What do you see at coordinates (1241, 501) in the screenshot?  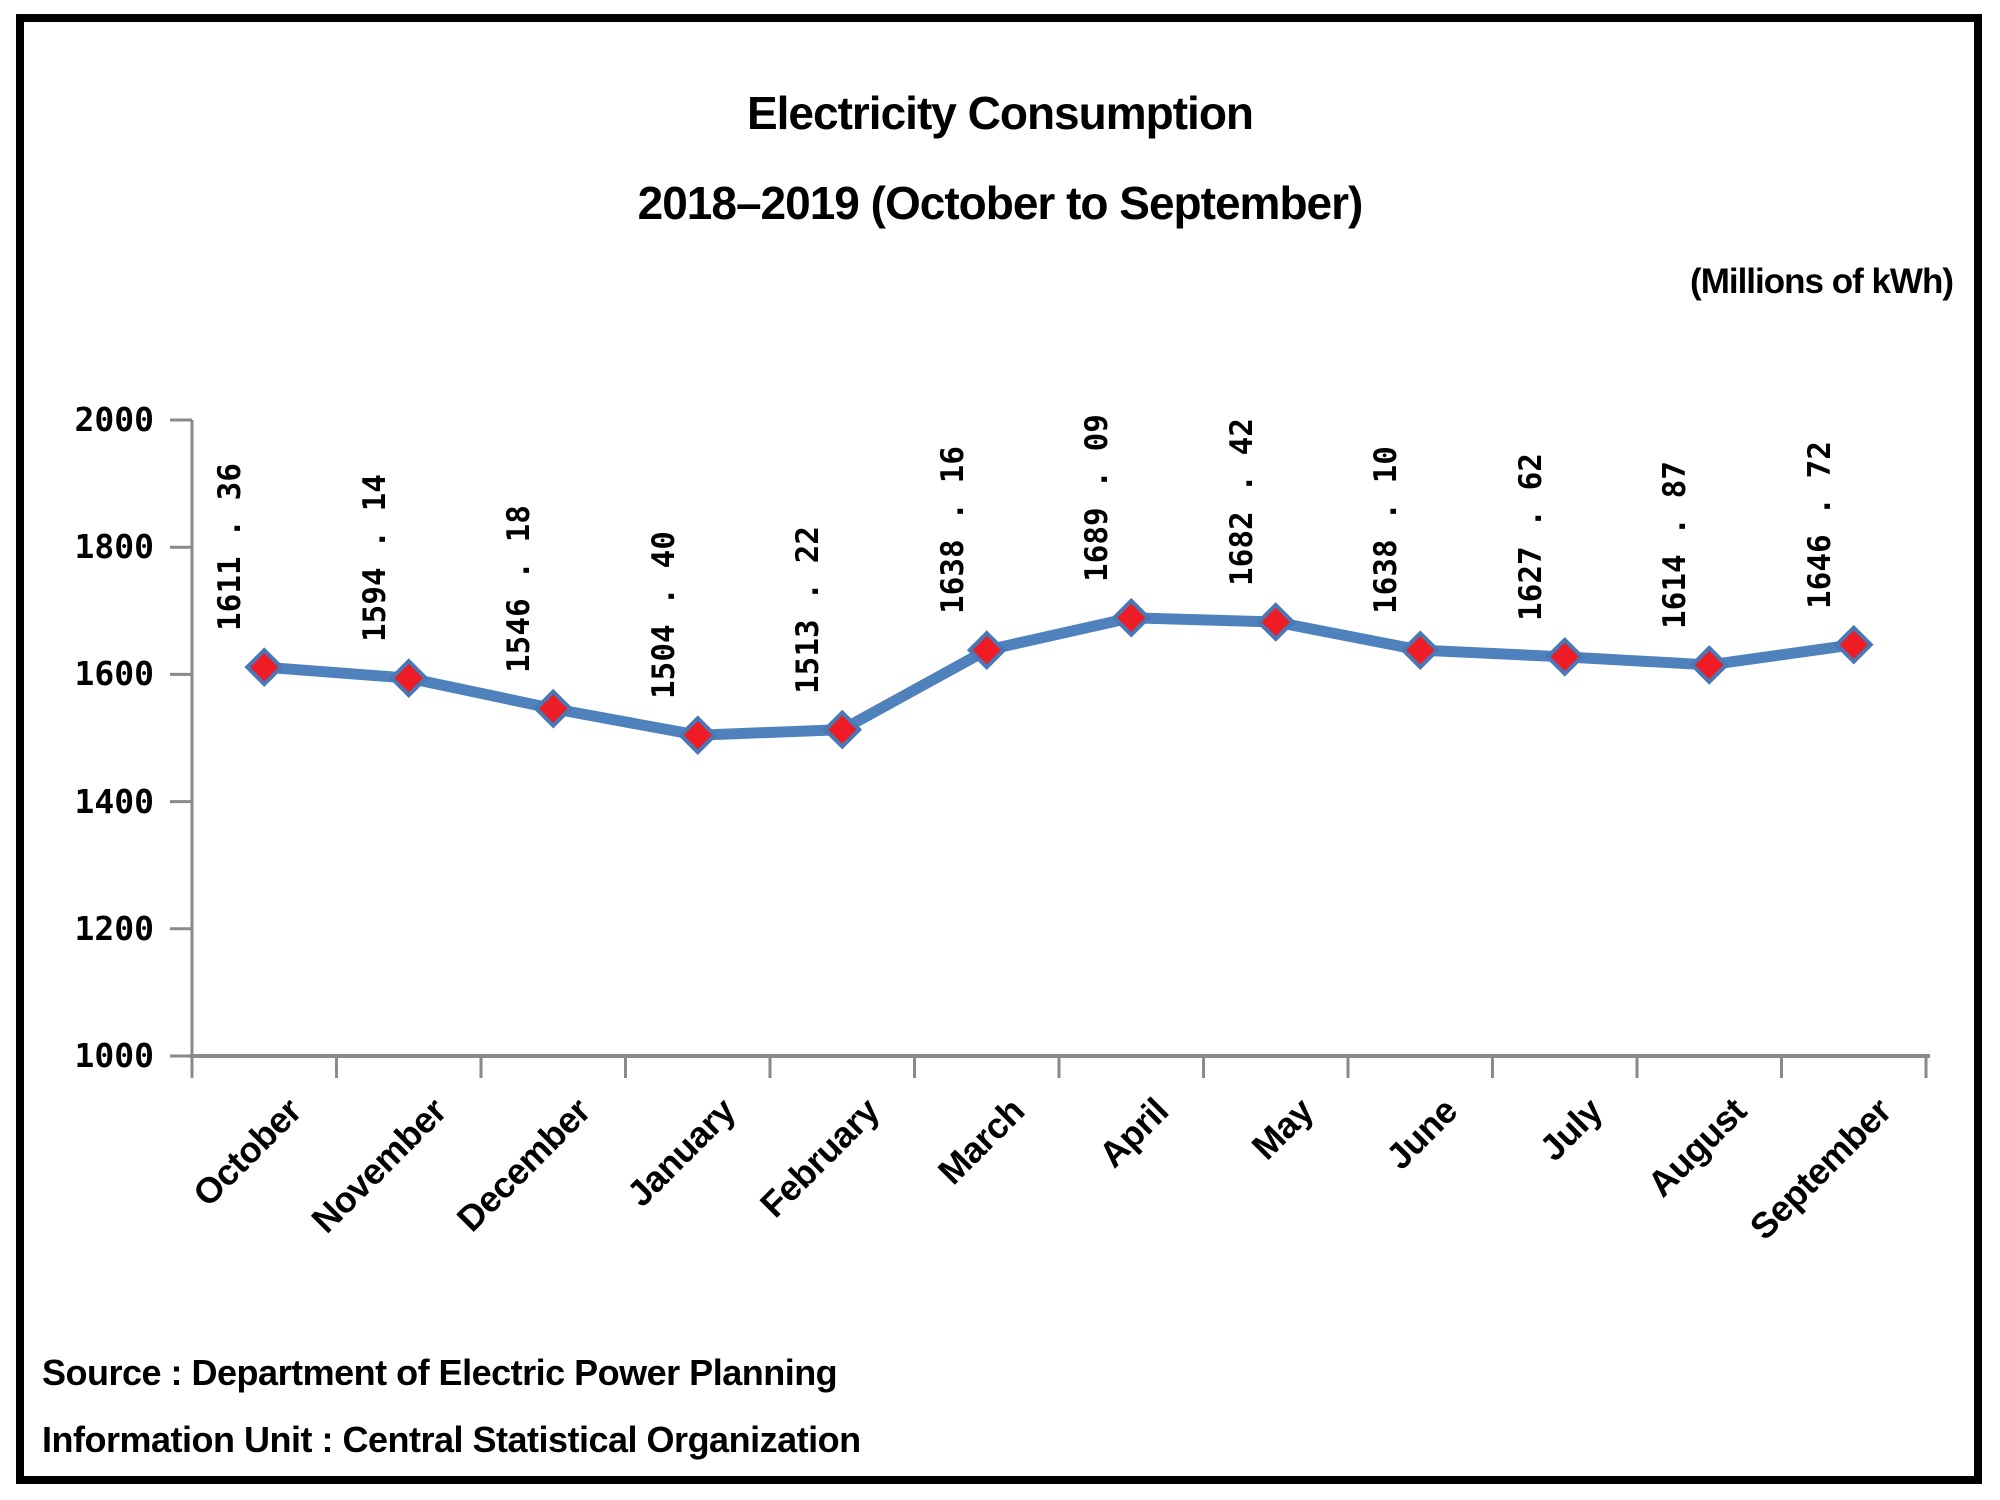 I see `data-point-label: 1682 . 42` at bounding box center [1241, 501].